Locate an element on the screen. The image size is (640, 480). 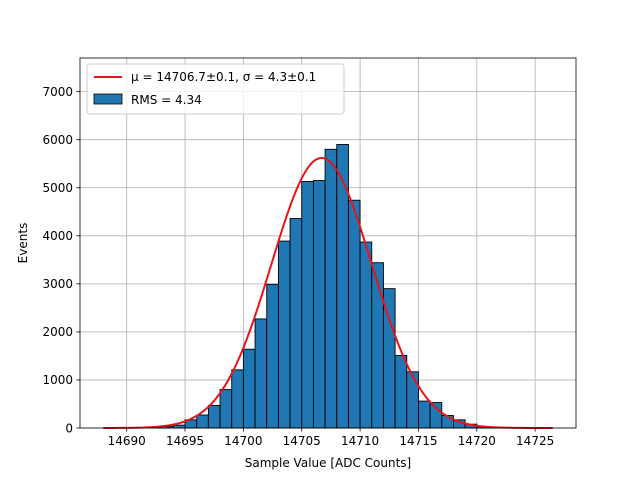
y-tick-label: 4000 is located at coordinates (57, 236).